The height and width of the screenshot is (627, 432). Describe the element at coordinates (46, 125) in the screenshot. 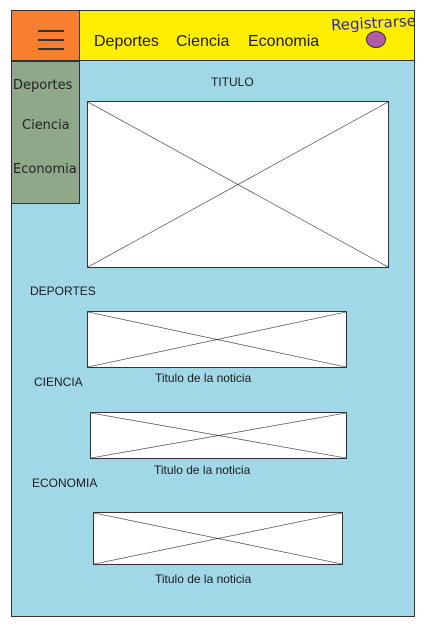

I see `sidebar-item-ciencia: Ciencia` at that location.